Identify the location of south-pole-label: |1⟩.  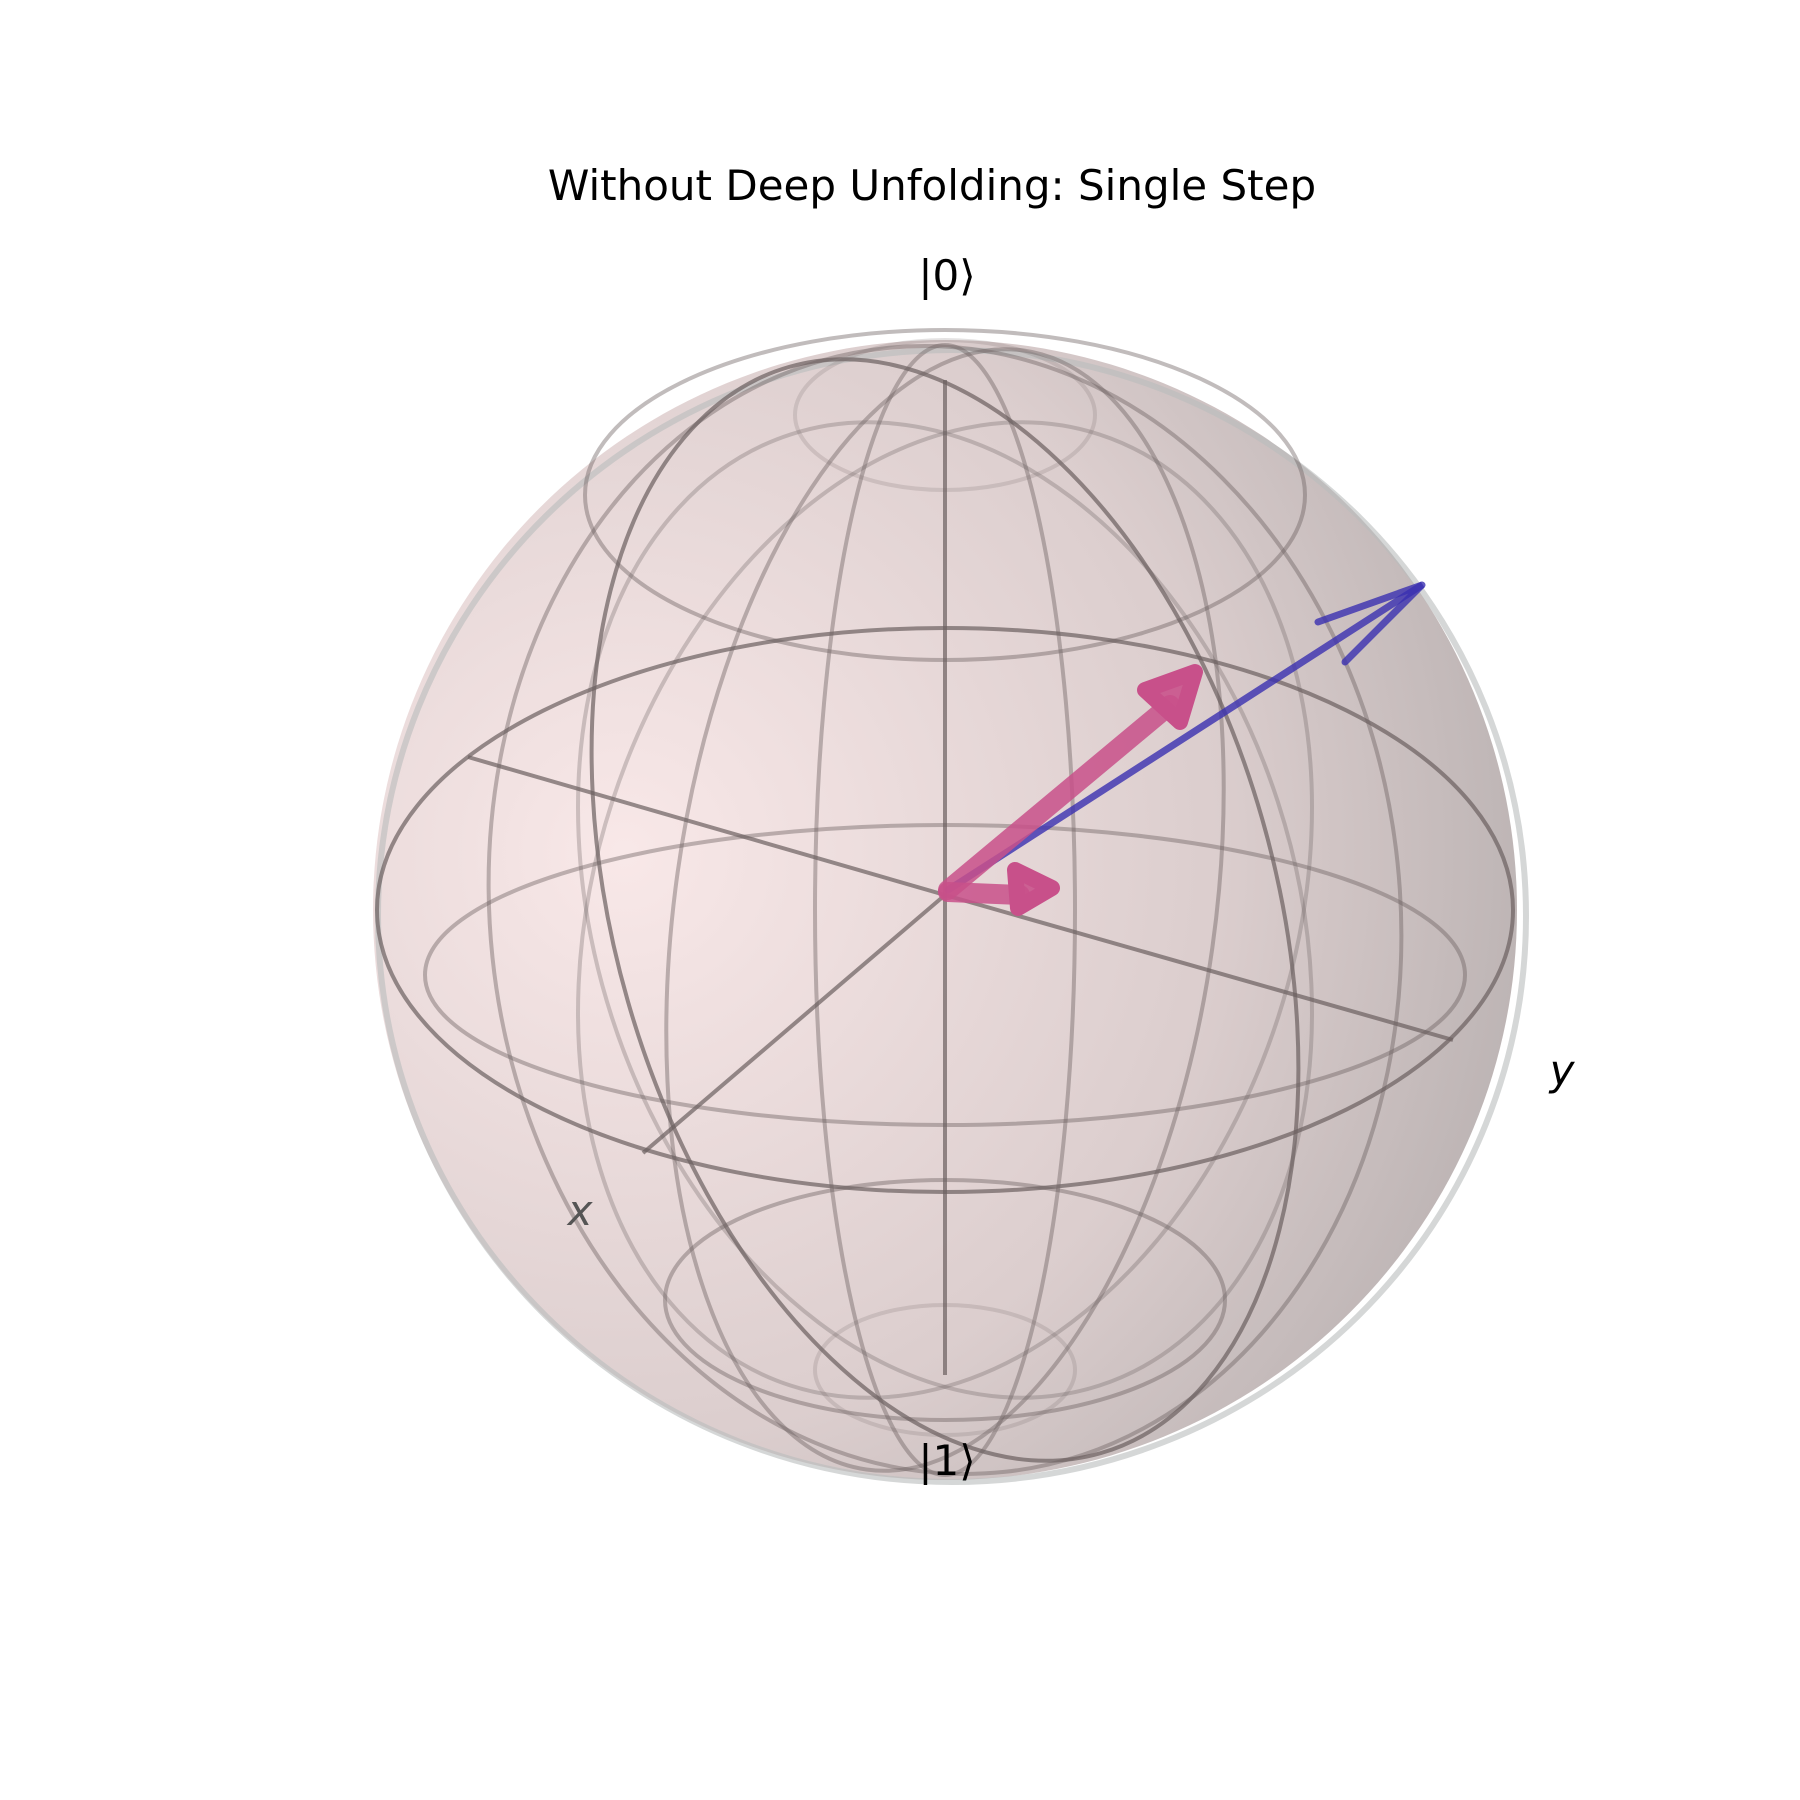
(946, 1460).